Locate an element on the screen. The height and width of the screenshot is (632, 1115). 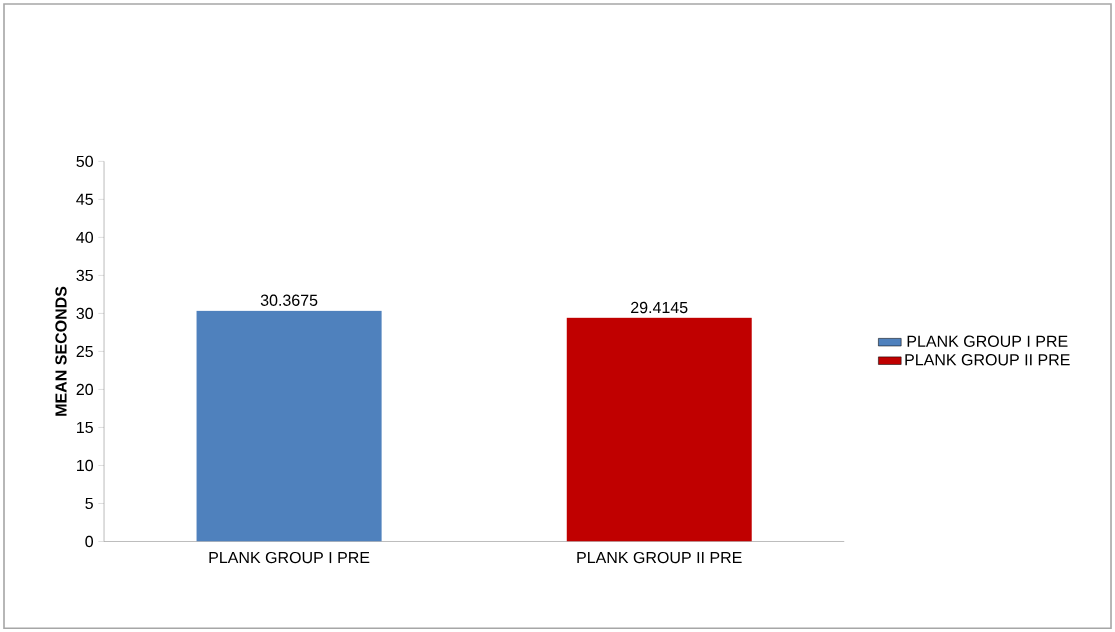
data-label: 29.4145 is located at coordinates (659, 307).